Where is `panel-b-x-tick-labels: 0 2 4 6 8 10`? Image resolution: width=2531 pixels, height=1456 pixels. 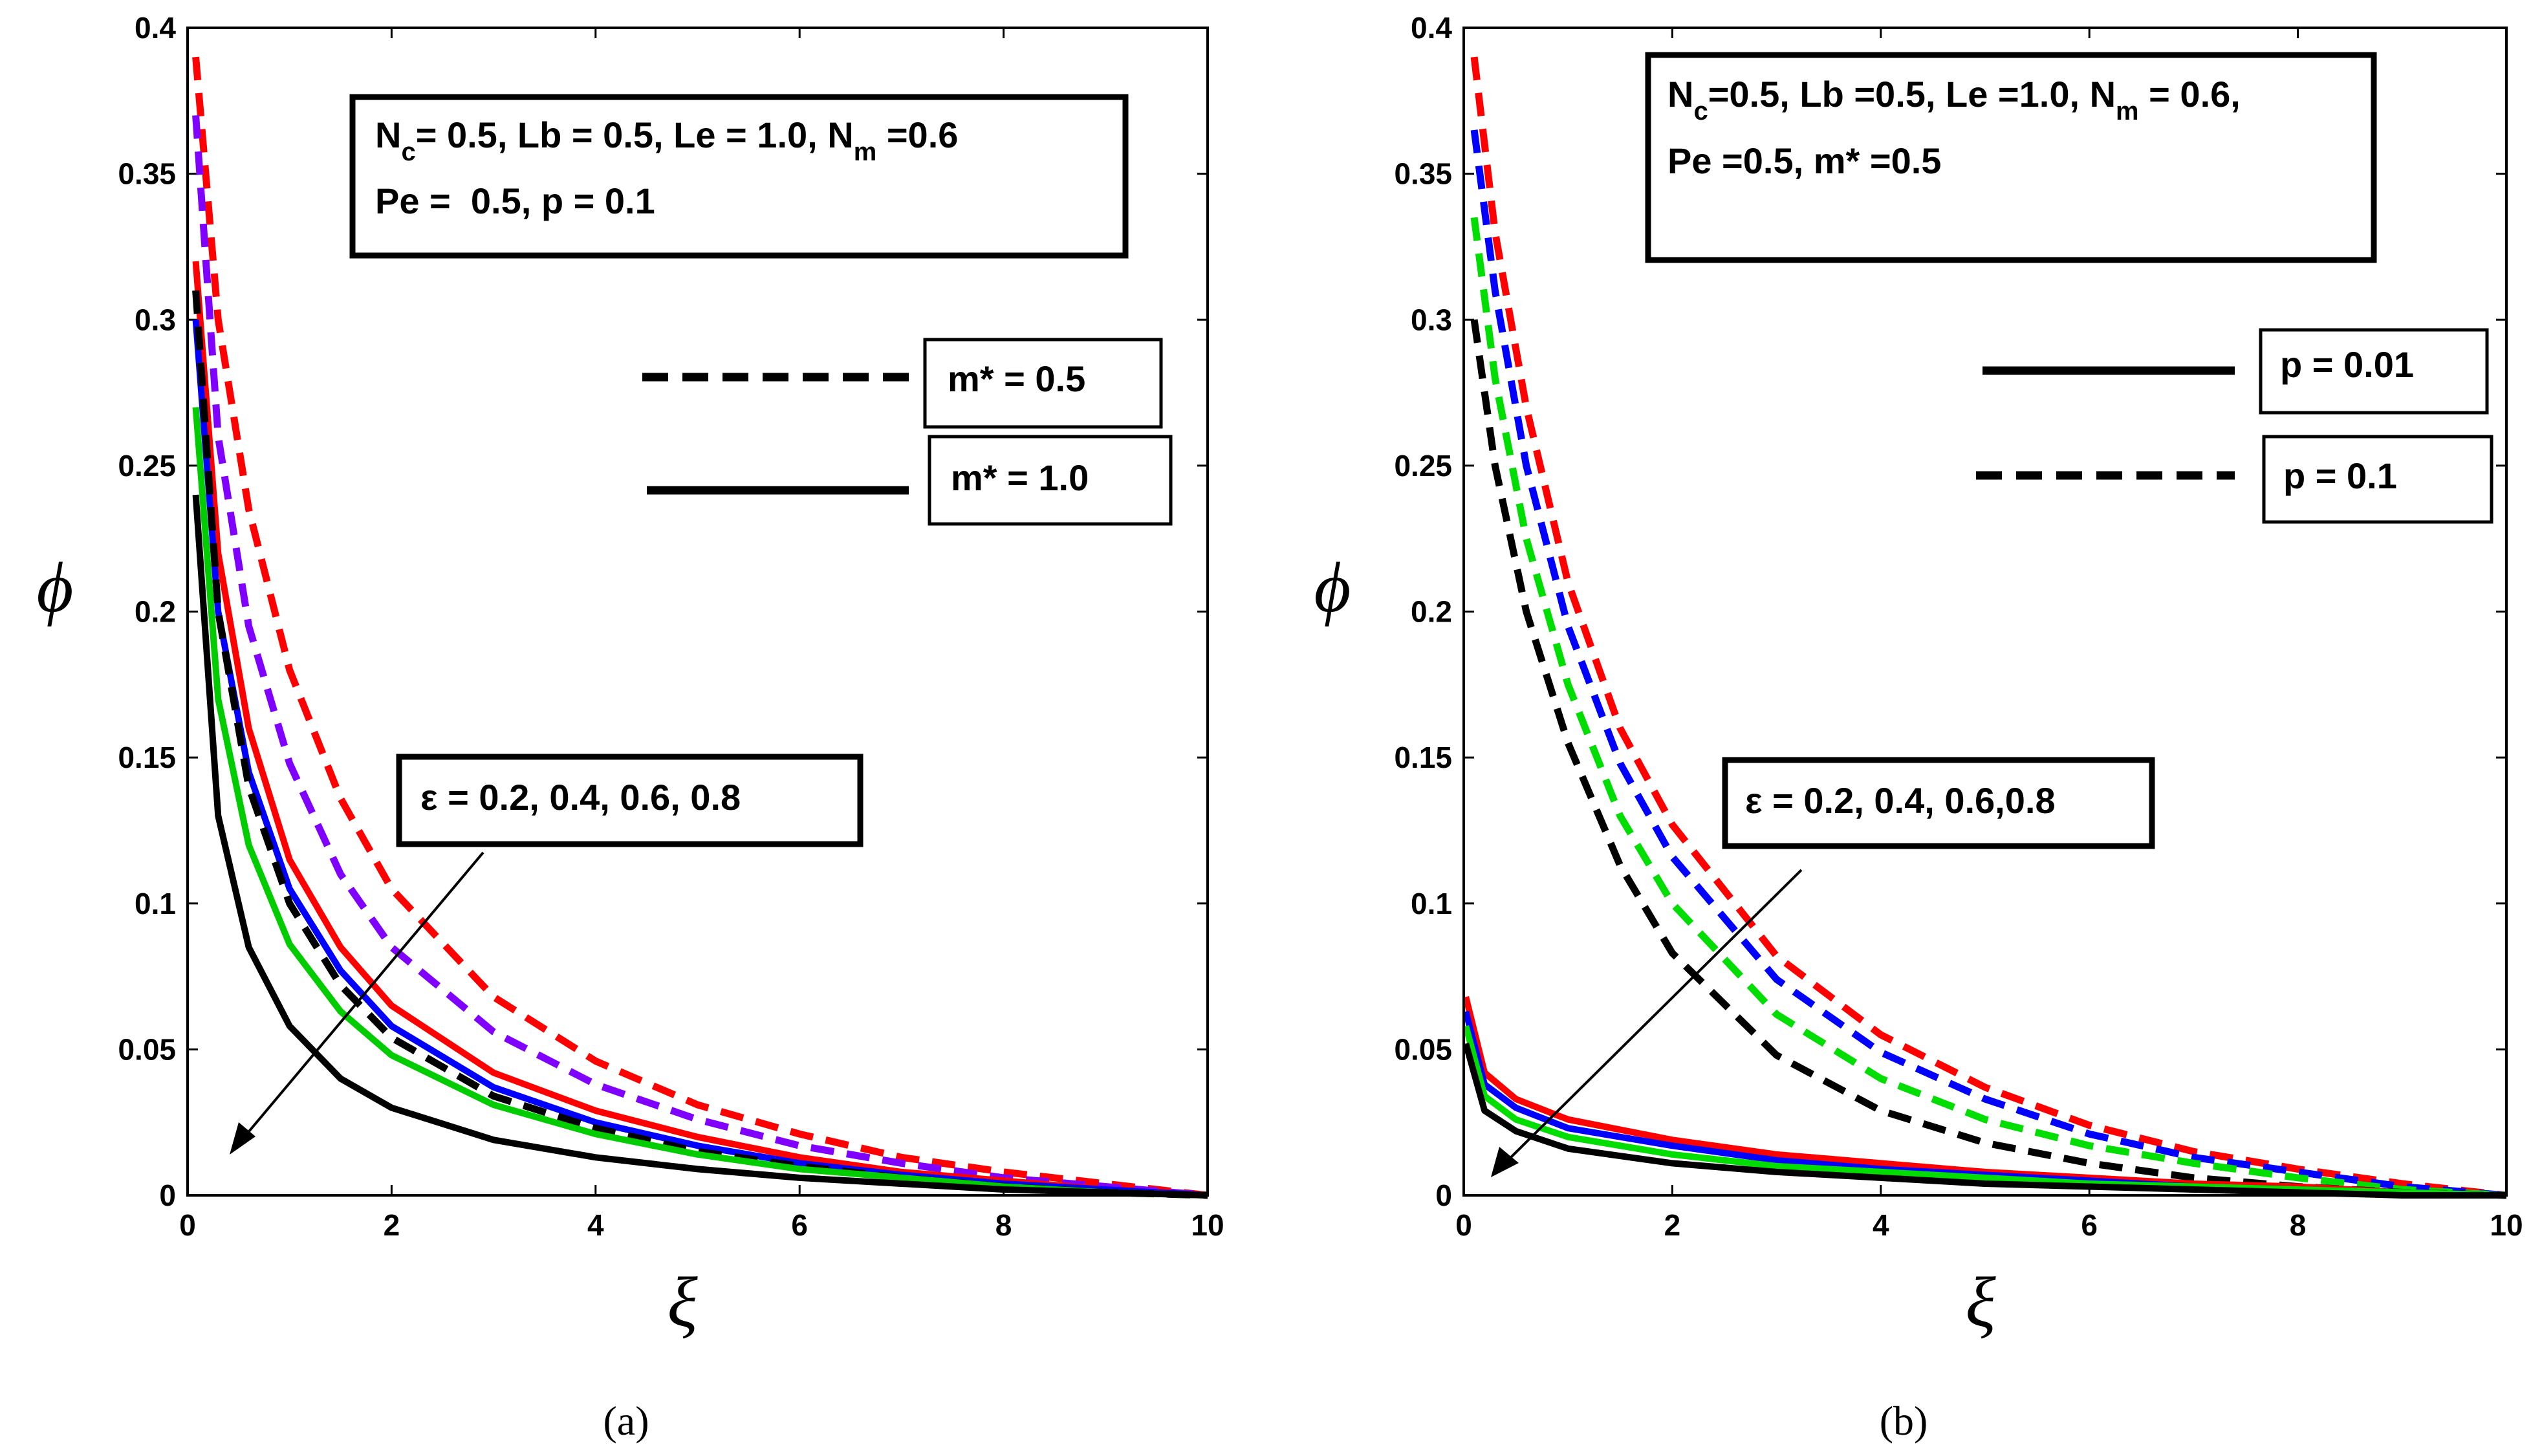
panel-b-x-tick-labels: 0 2 4 6 8 10 is located at coordinates (1989, 1225).